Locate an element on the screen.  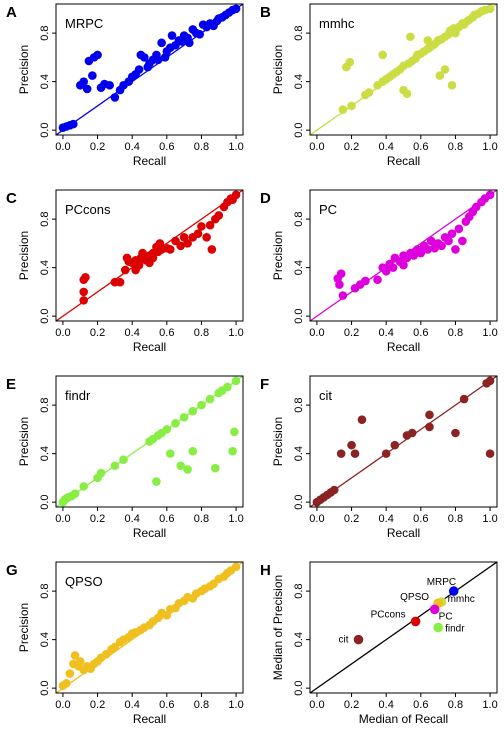
reference-line is located at coordinates (403, 441).